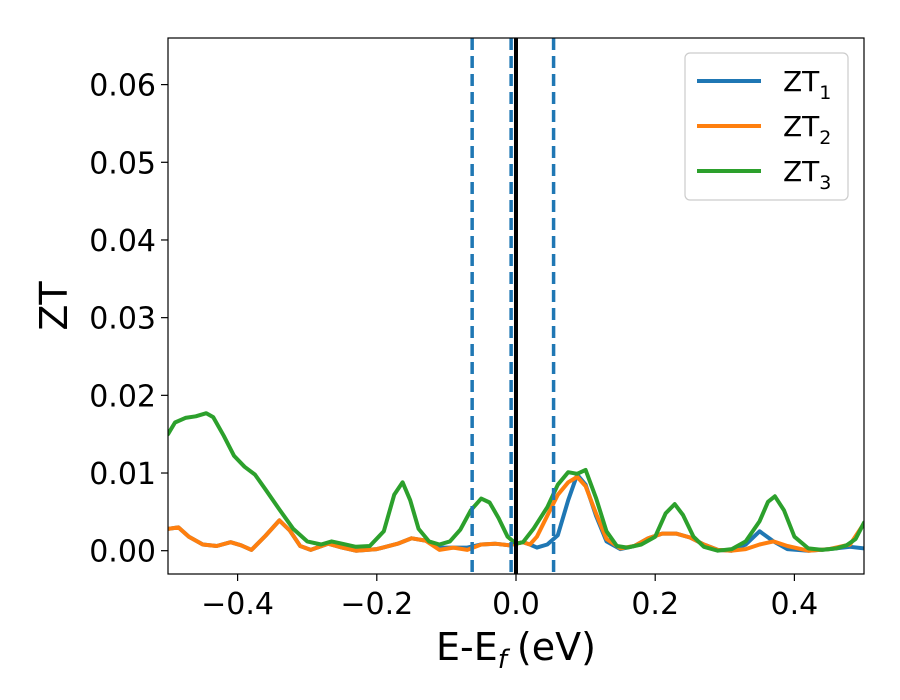  Describe the element at coordinates (504, 660) in the screenshot. I see `x-axis-title-sub: f` at that location.